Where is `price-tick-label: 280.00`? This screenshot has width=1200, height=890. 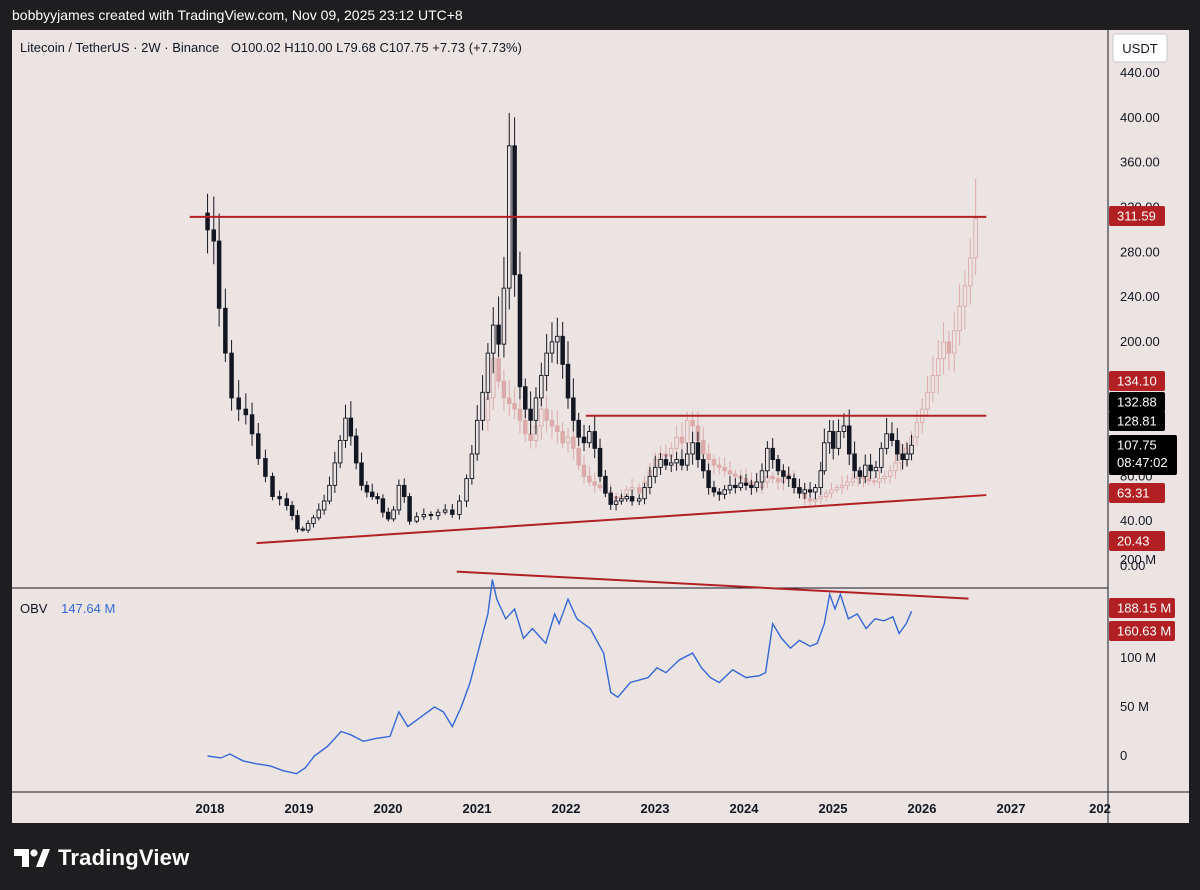 price-tick-label: 280.00 is located at coordinates (1140, 251).